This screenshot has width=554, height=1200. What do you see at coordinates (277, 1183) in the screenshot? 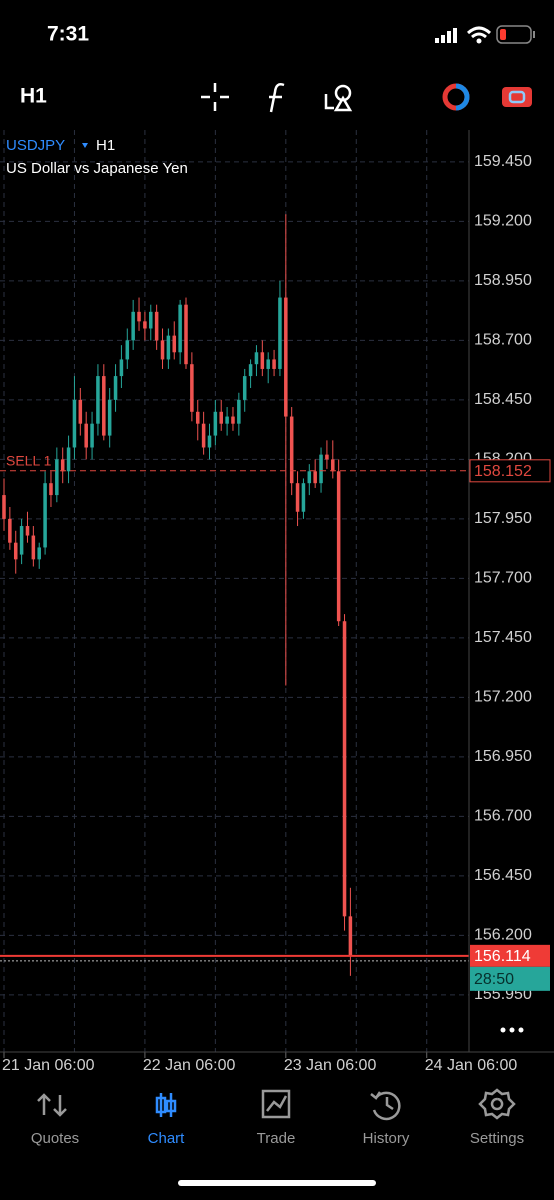
I see `home-indicator` at bounding box center [277, 1183].